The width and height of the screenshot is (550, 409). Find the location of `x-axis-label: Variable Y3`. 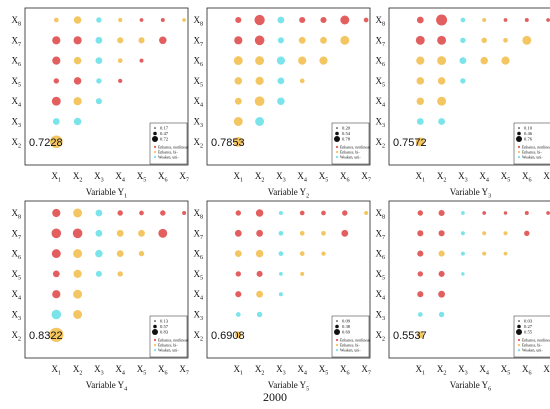

x-axis-label: Variable Y3 is located at coordinates (470, 193).